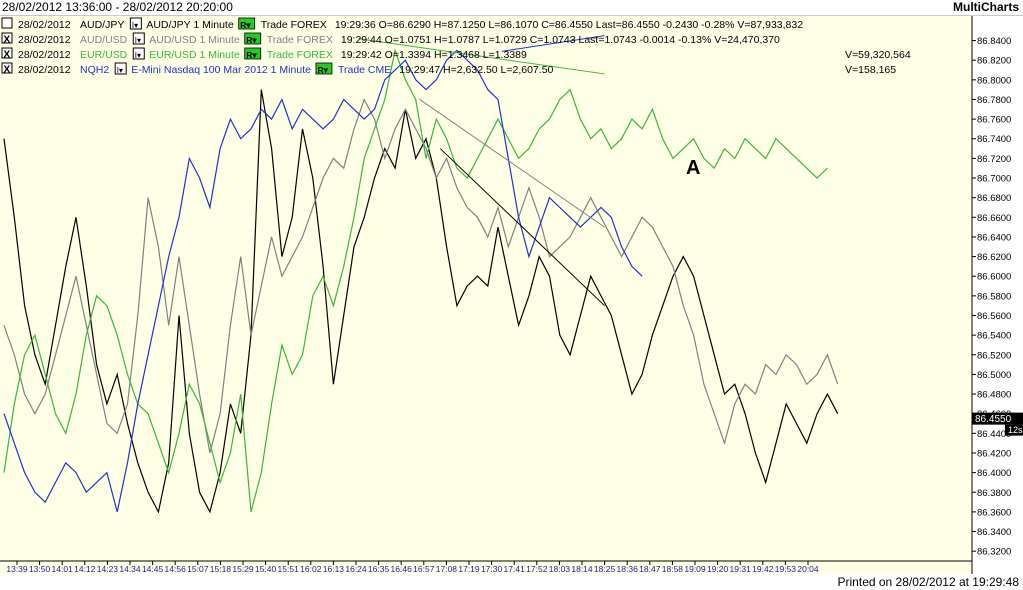 The width and height of the screenshot is (1023, 590). Describe the element at coordinates (194, 40) in the screenshot. I see `legend-description: AUD/USD 1 Minute` at that location.